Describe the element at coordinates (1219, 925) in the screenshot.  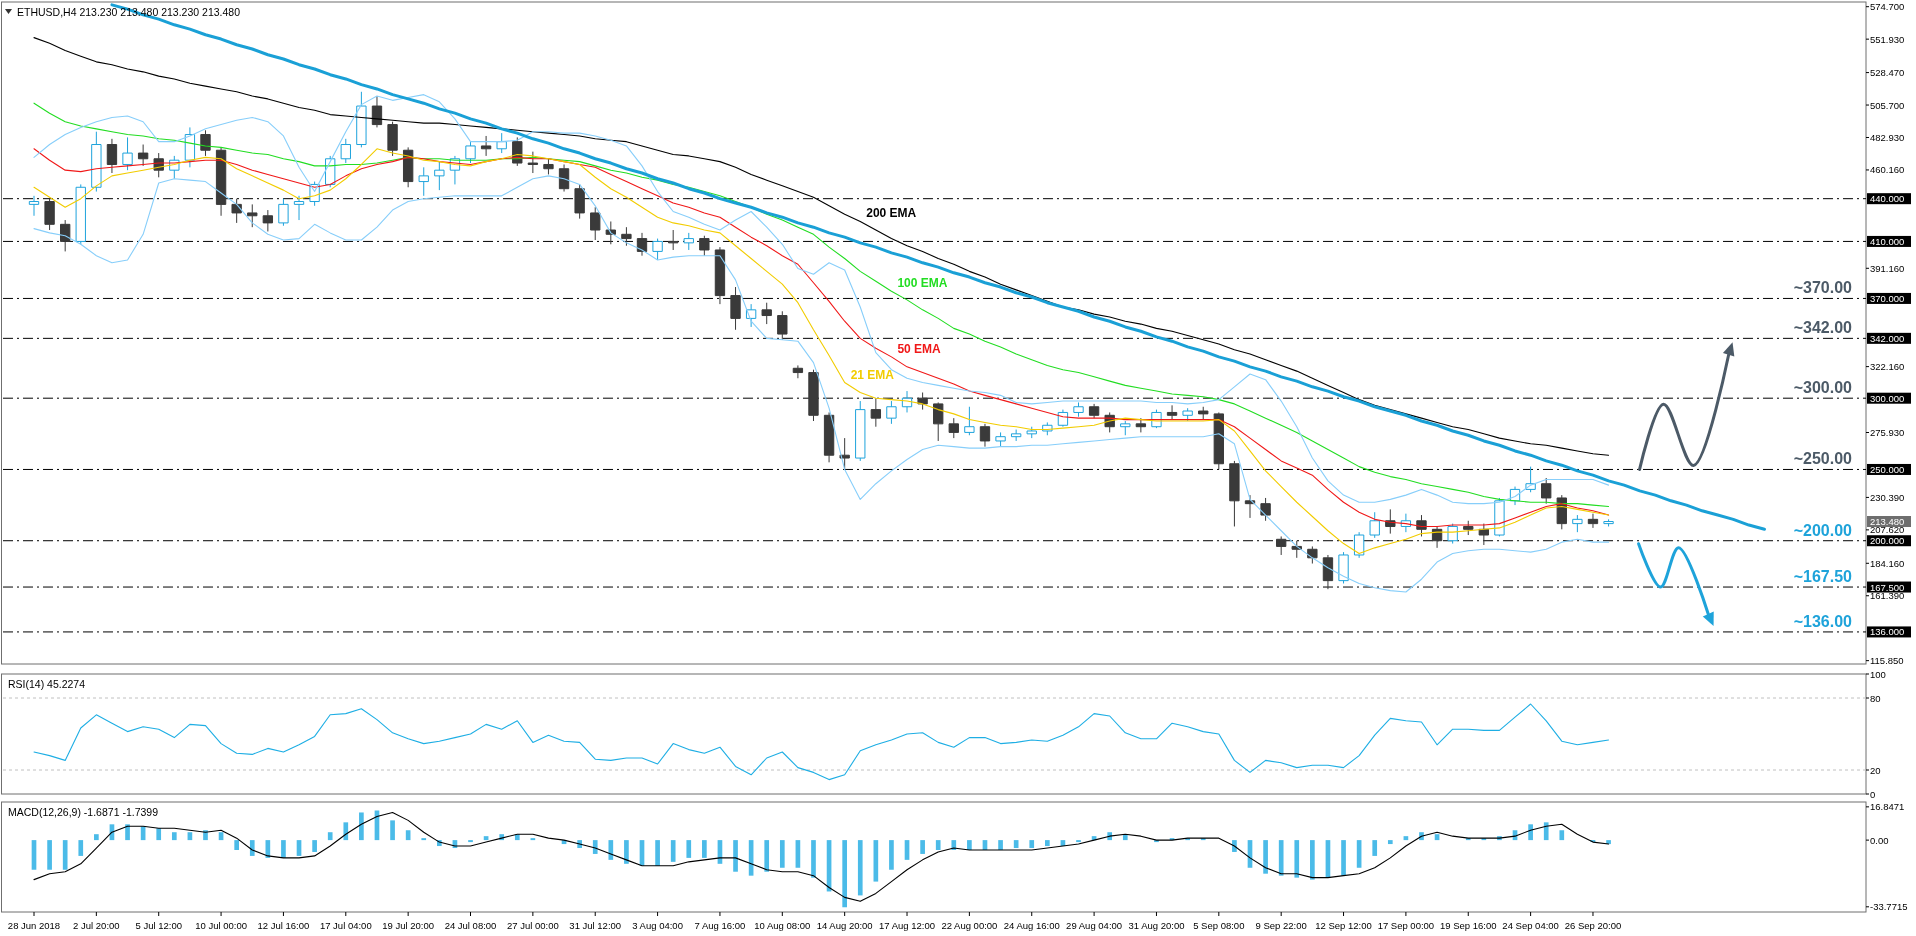
I see `x-tick-label: 5 Sep 08:00` at that location.